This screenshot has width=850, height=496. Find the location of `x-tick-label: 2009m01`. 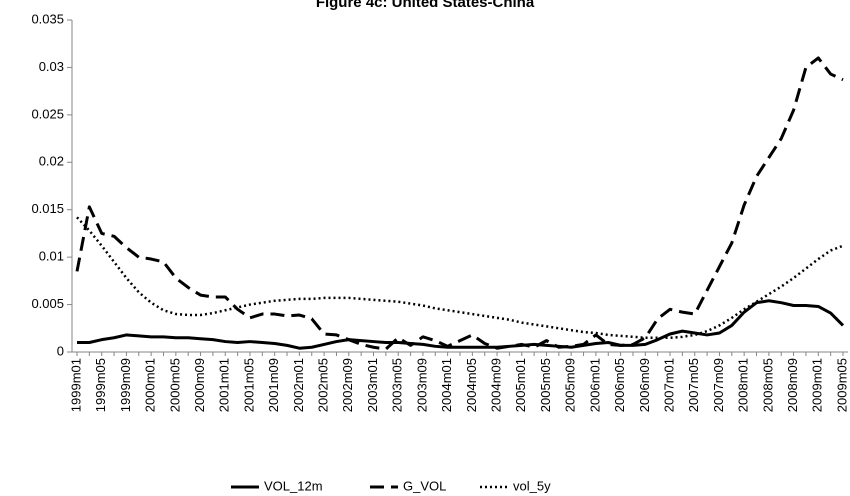

x-tick-label: 2009m01 is located at coordinates (817, 385).